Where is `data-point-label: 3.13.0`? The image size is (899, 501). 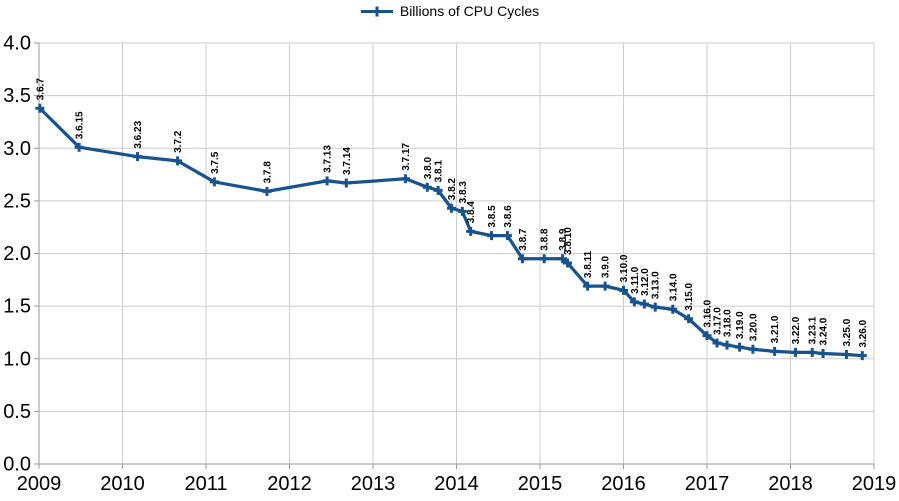
data-point-label: 3.13.0 is located at coordinates (656, 285).